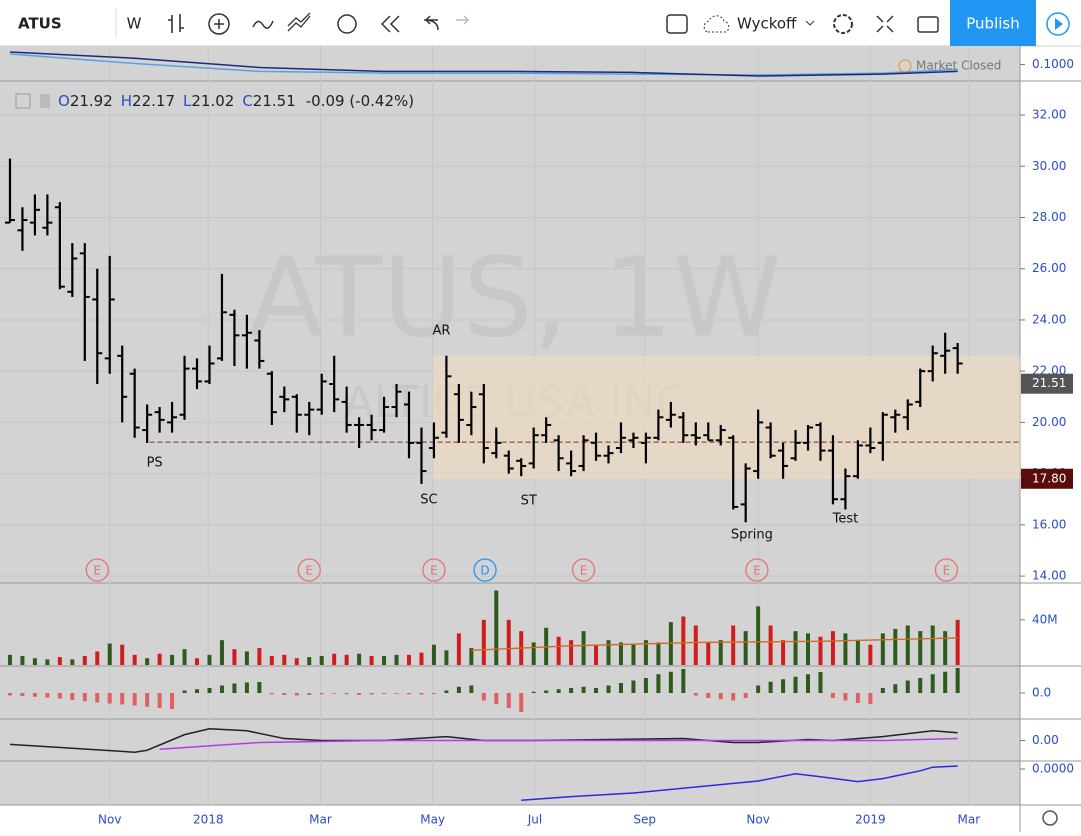  Describe the element at coordinates (810, 23) in the screenshot. I see `dropdown-arrow` at that location.